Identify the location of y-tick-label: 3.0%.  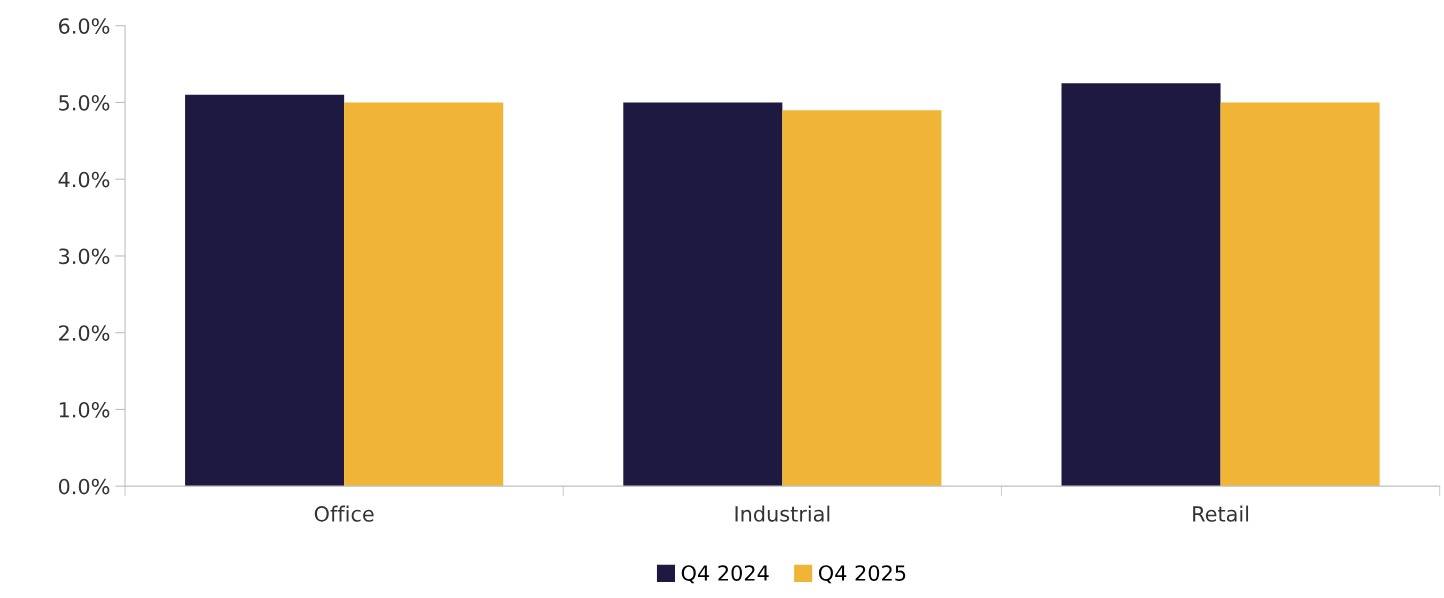
(84, 256).